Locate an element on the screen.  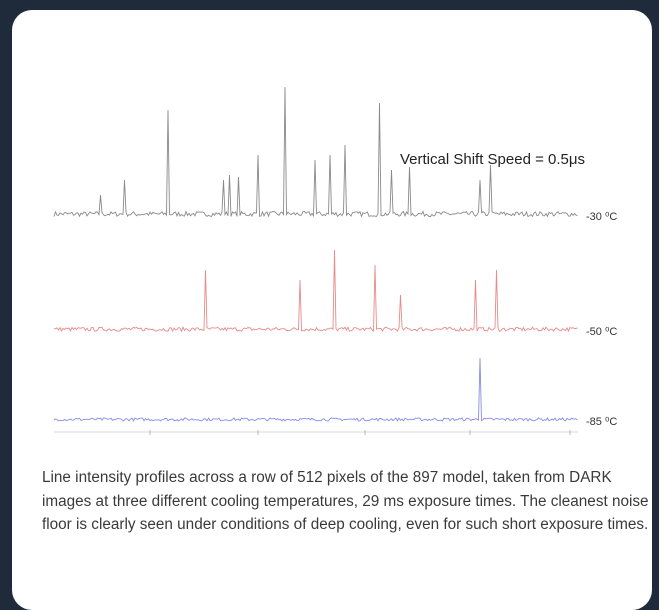
trace-label: -30 ⁰C is located at coordinates (601, 217).